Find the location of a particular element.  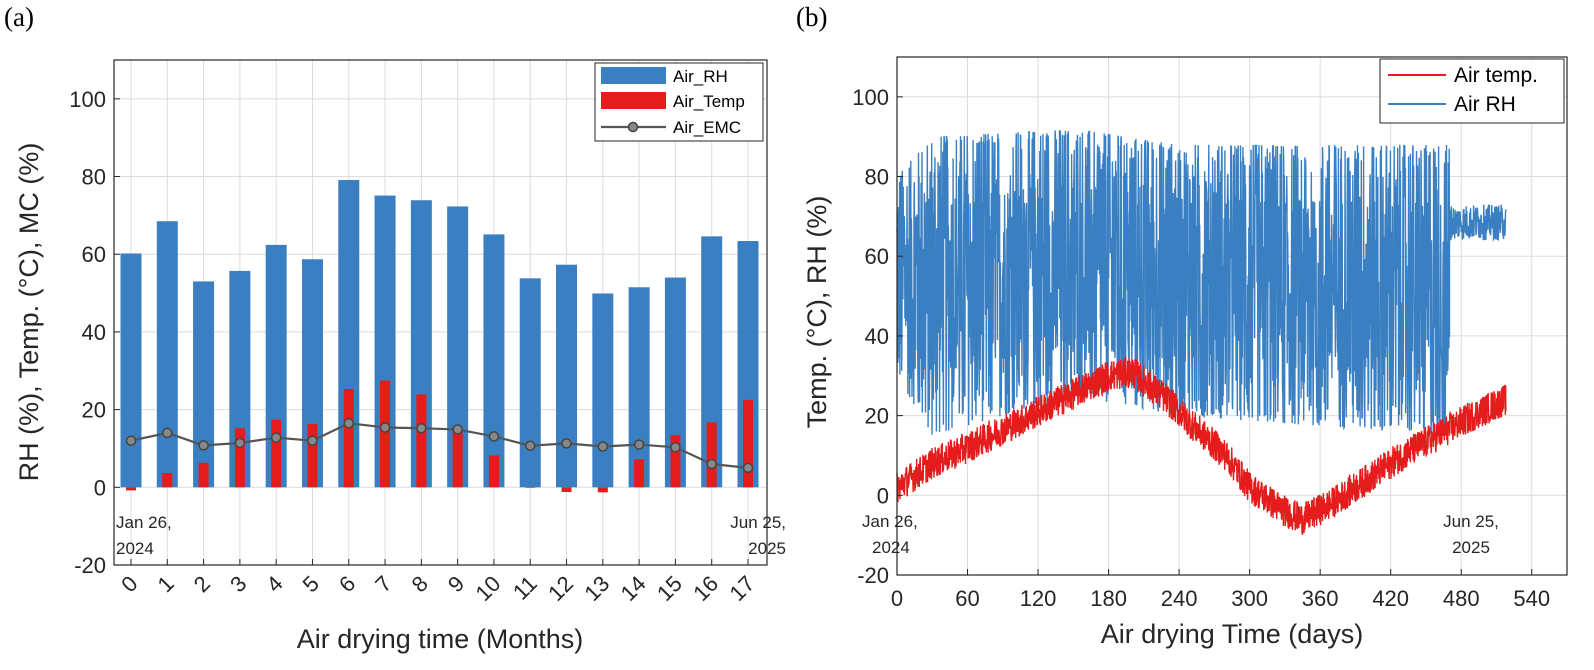

y-tick-label-a: 40 is located at coordinates (94, 332).